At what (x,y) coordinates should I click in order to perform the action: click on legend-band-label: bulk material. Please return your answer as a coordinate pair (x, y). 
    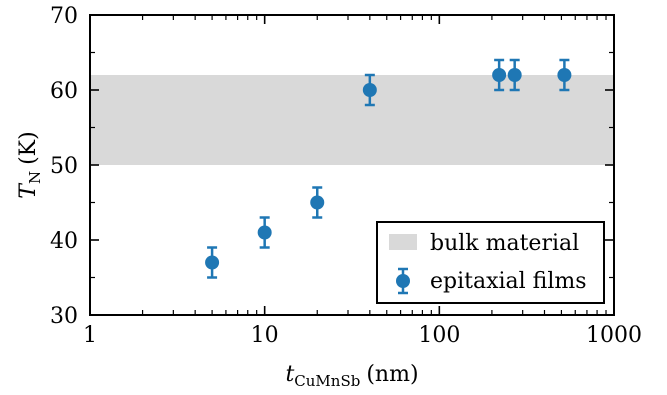
    Looking at the image, I should click on (504, 243).